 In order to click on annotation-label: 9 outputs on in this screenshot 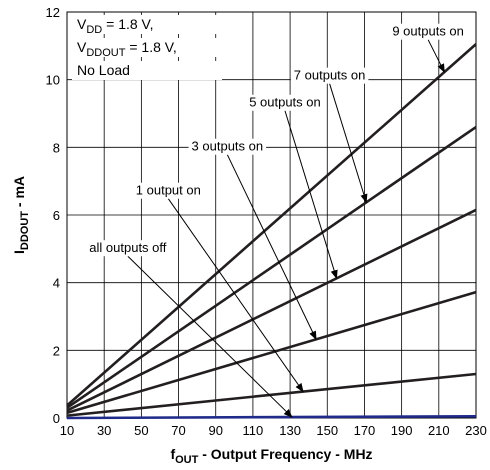, I will do `click(428, 31)`.